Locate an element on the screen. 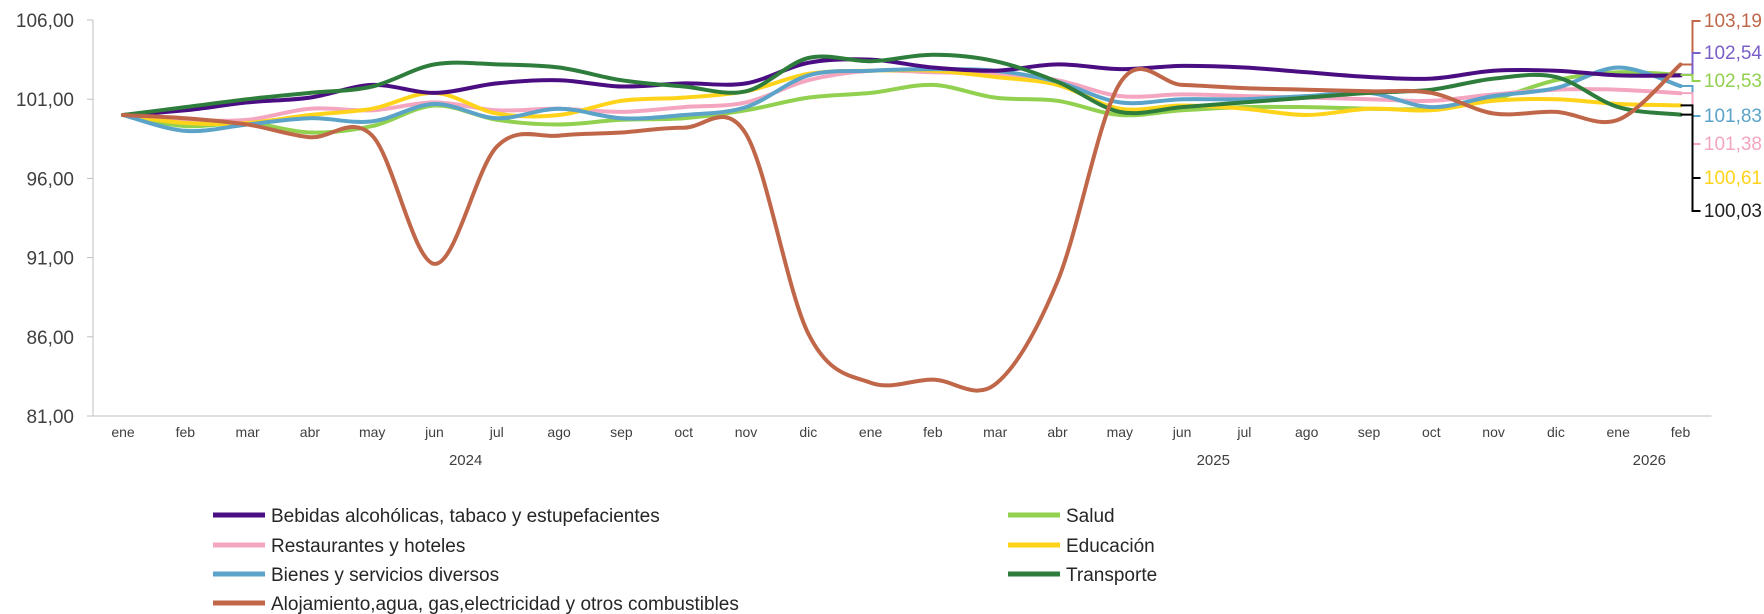 This screenshot has width=1764, height=614. legend-label: Salud is located at coordinates (1090, 516).